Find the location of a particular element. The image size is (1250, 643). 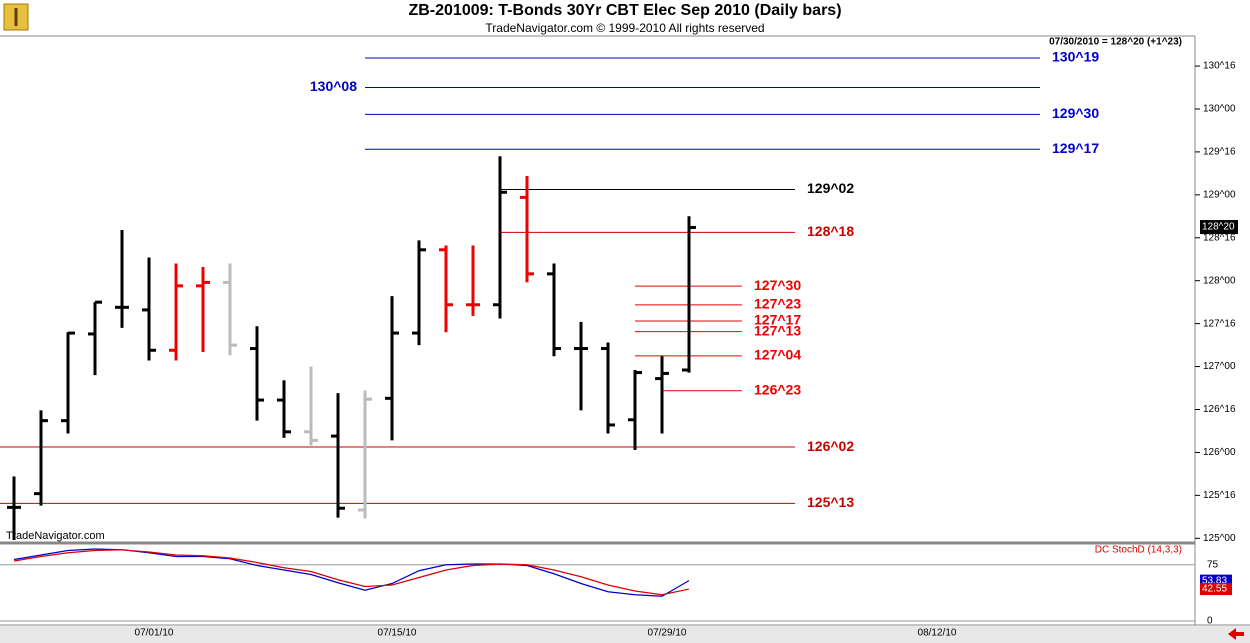

x-tick-label: 07/01/10 is located at coordinates (154, 633).